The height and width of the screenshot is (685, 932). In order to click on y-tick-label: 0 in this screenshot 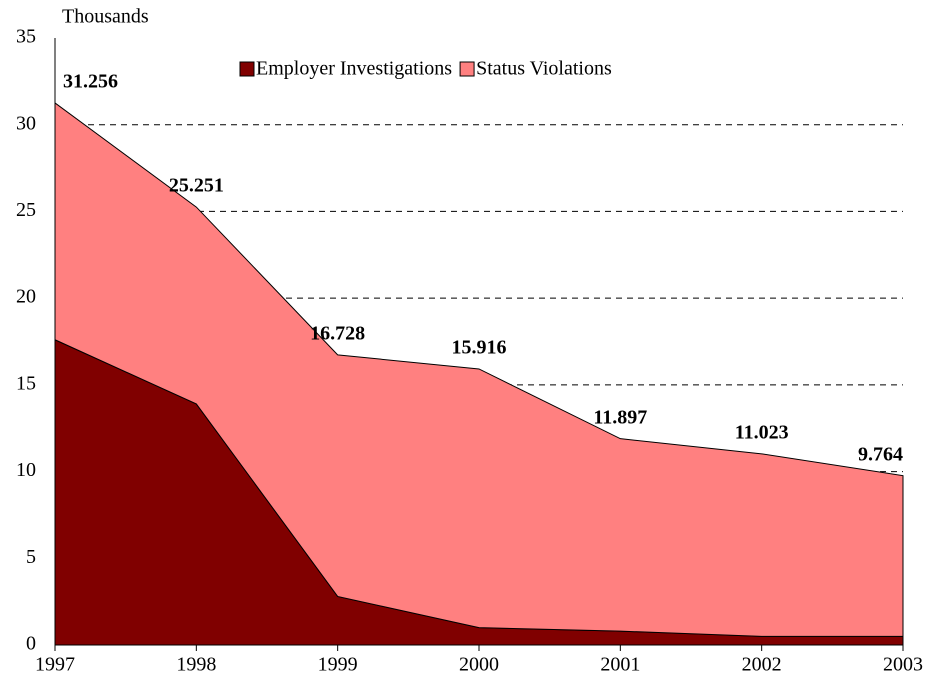, I will do `click(31, 644)`.